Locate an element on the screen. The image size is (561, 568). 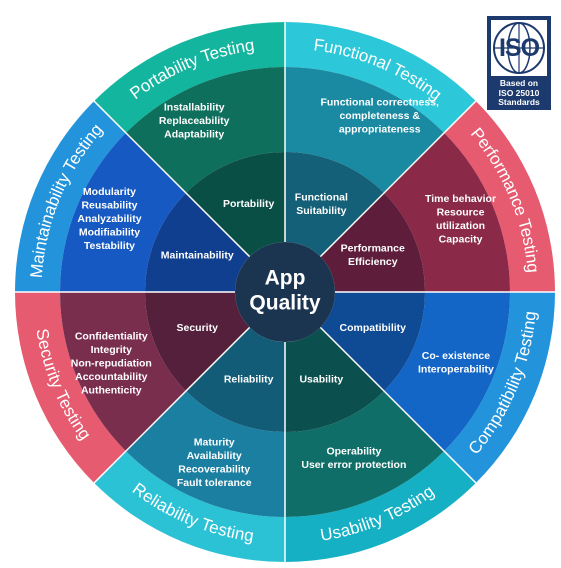
iso-logo-text: ISO is located at coordinates (519, 48).